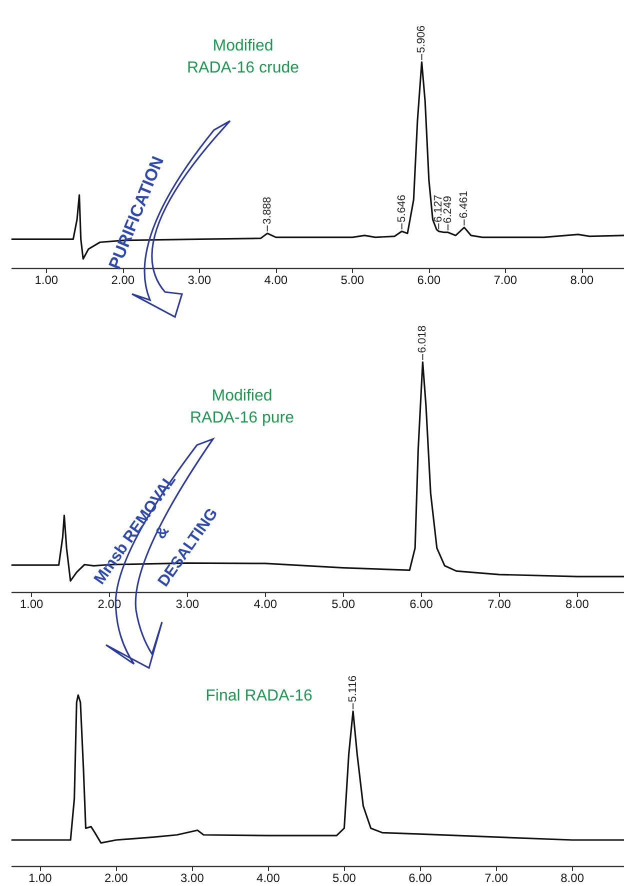  What do you see at coordinates (422, 339) in the screenshot?
I see `annotation: 6.018` at bounding box center [422, 339].